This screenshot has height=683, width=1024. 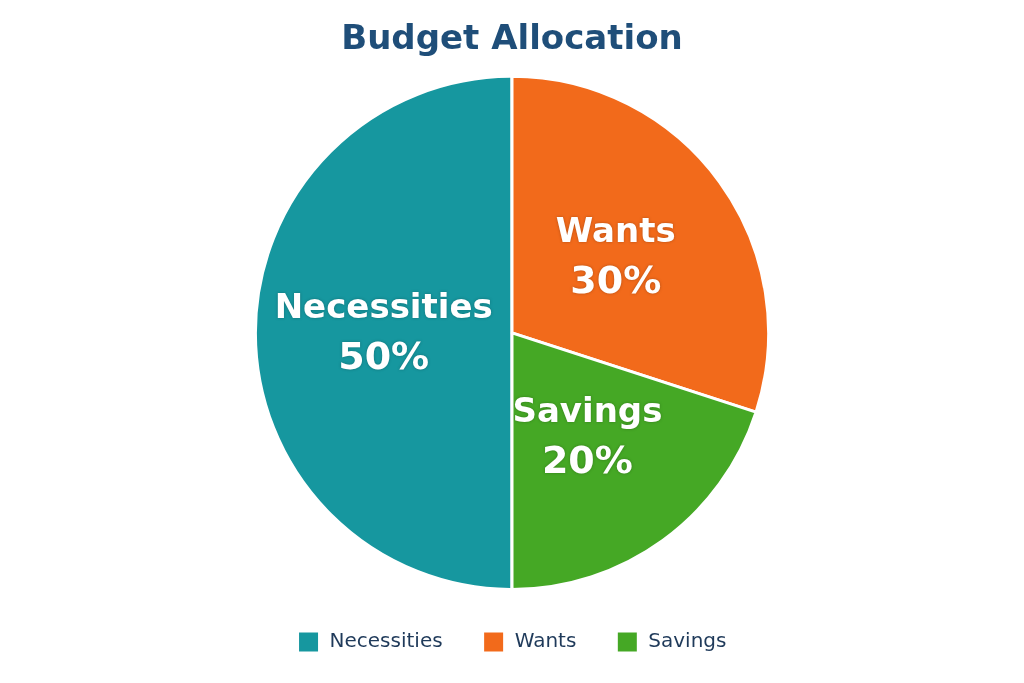 I want to click on data-label: 20%, so click(x=587, y=459).